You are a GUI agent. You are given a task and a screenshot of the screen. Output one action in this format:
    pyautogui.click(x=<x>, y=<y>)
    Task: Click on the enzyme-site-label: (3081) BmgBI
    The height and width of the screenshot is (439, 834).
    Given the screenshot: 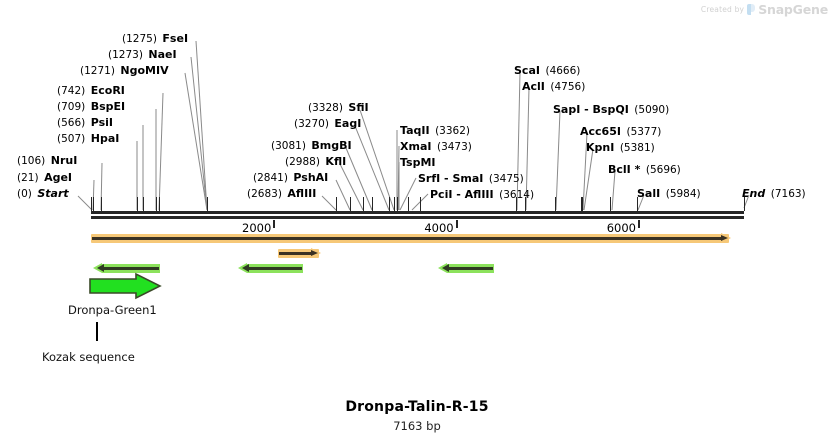 What is the action you would take?
    pyautogui.click(x=311, y=146)
    